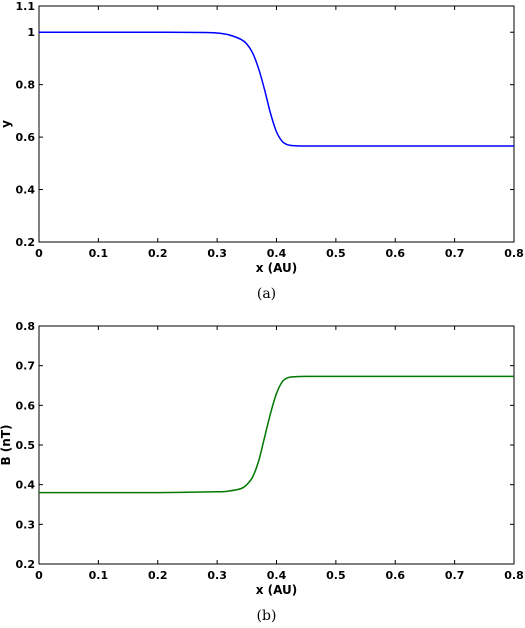 This screenshot has height=628, width=525. Describe the element at coordinates (26, 445) in the screenshot. I see `y-tick-label: 0.5` at that location.